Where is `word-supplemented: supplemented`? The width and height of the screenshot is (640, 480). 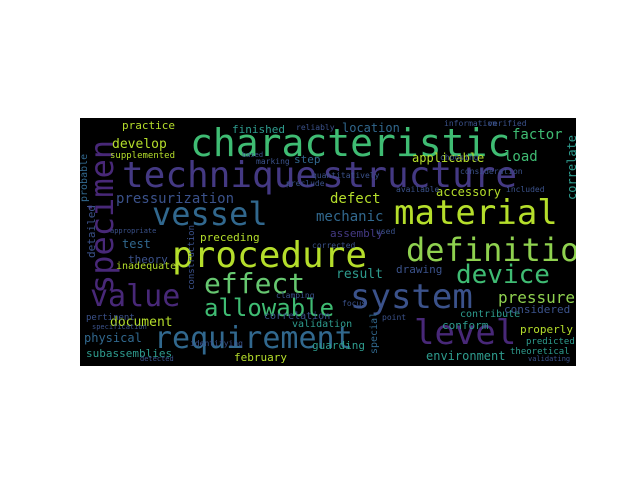
word-supplemented: supplemented is located at coordinates (143, 156).